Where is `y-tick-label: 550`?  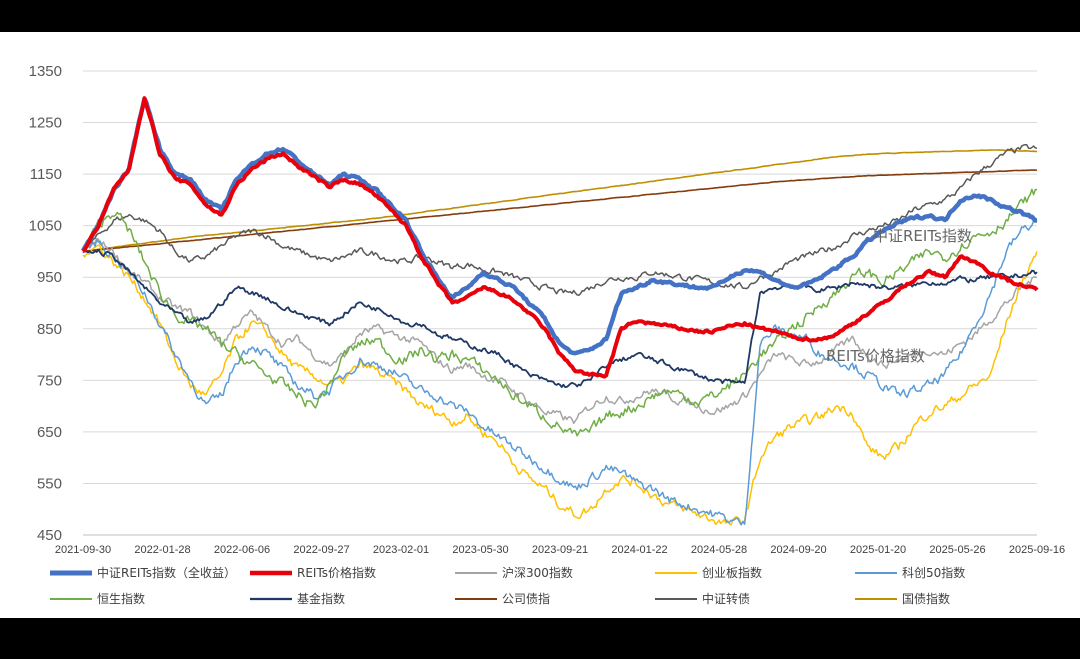 y-tick-label: 550 is located at coordinates (49, 483).